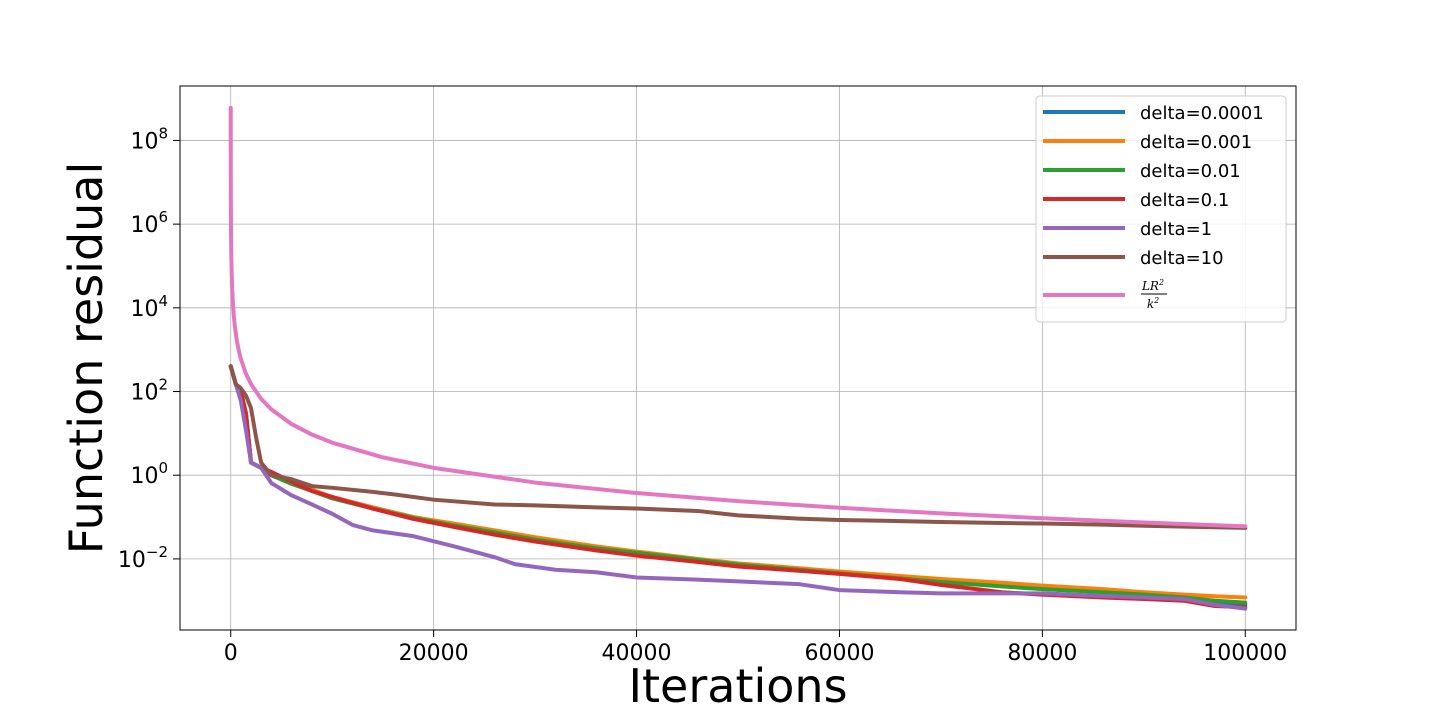 This screenshot has height=720, width=1440. Describe the element at coordinates (143, 558) in the screenshot. I see `y-tick-label: 10⁻²` at that location.